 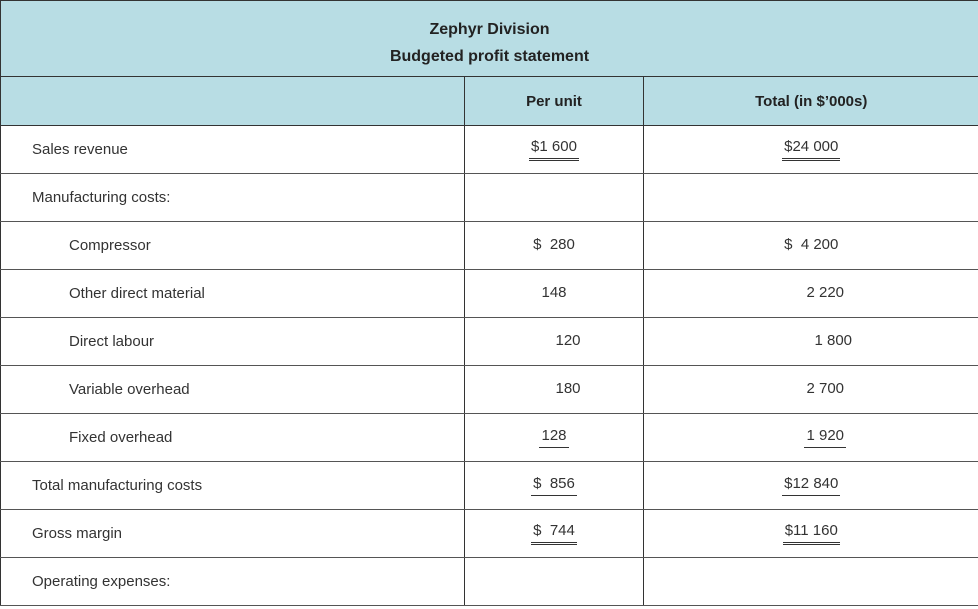 I want to click on row-label: Manufacturing costs:, so click(x=232, y=197).